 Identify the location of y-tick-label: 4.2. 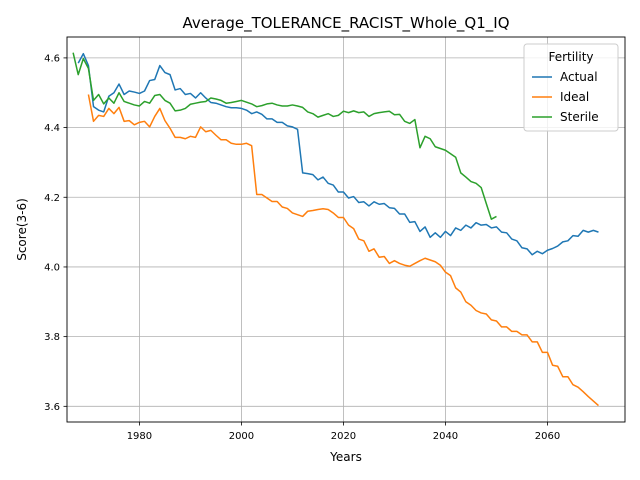
(52, 198).